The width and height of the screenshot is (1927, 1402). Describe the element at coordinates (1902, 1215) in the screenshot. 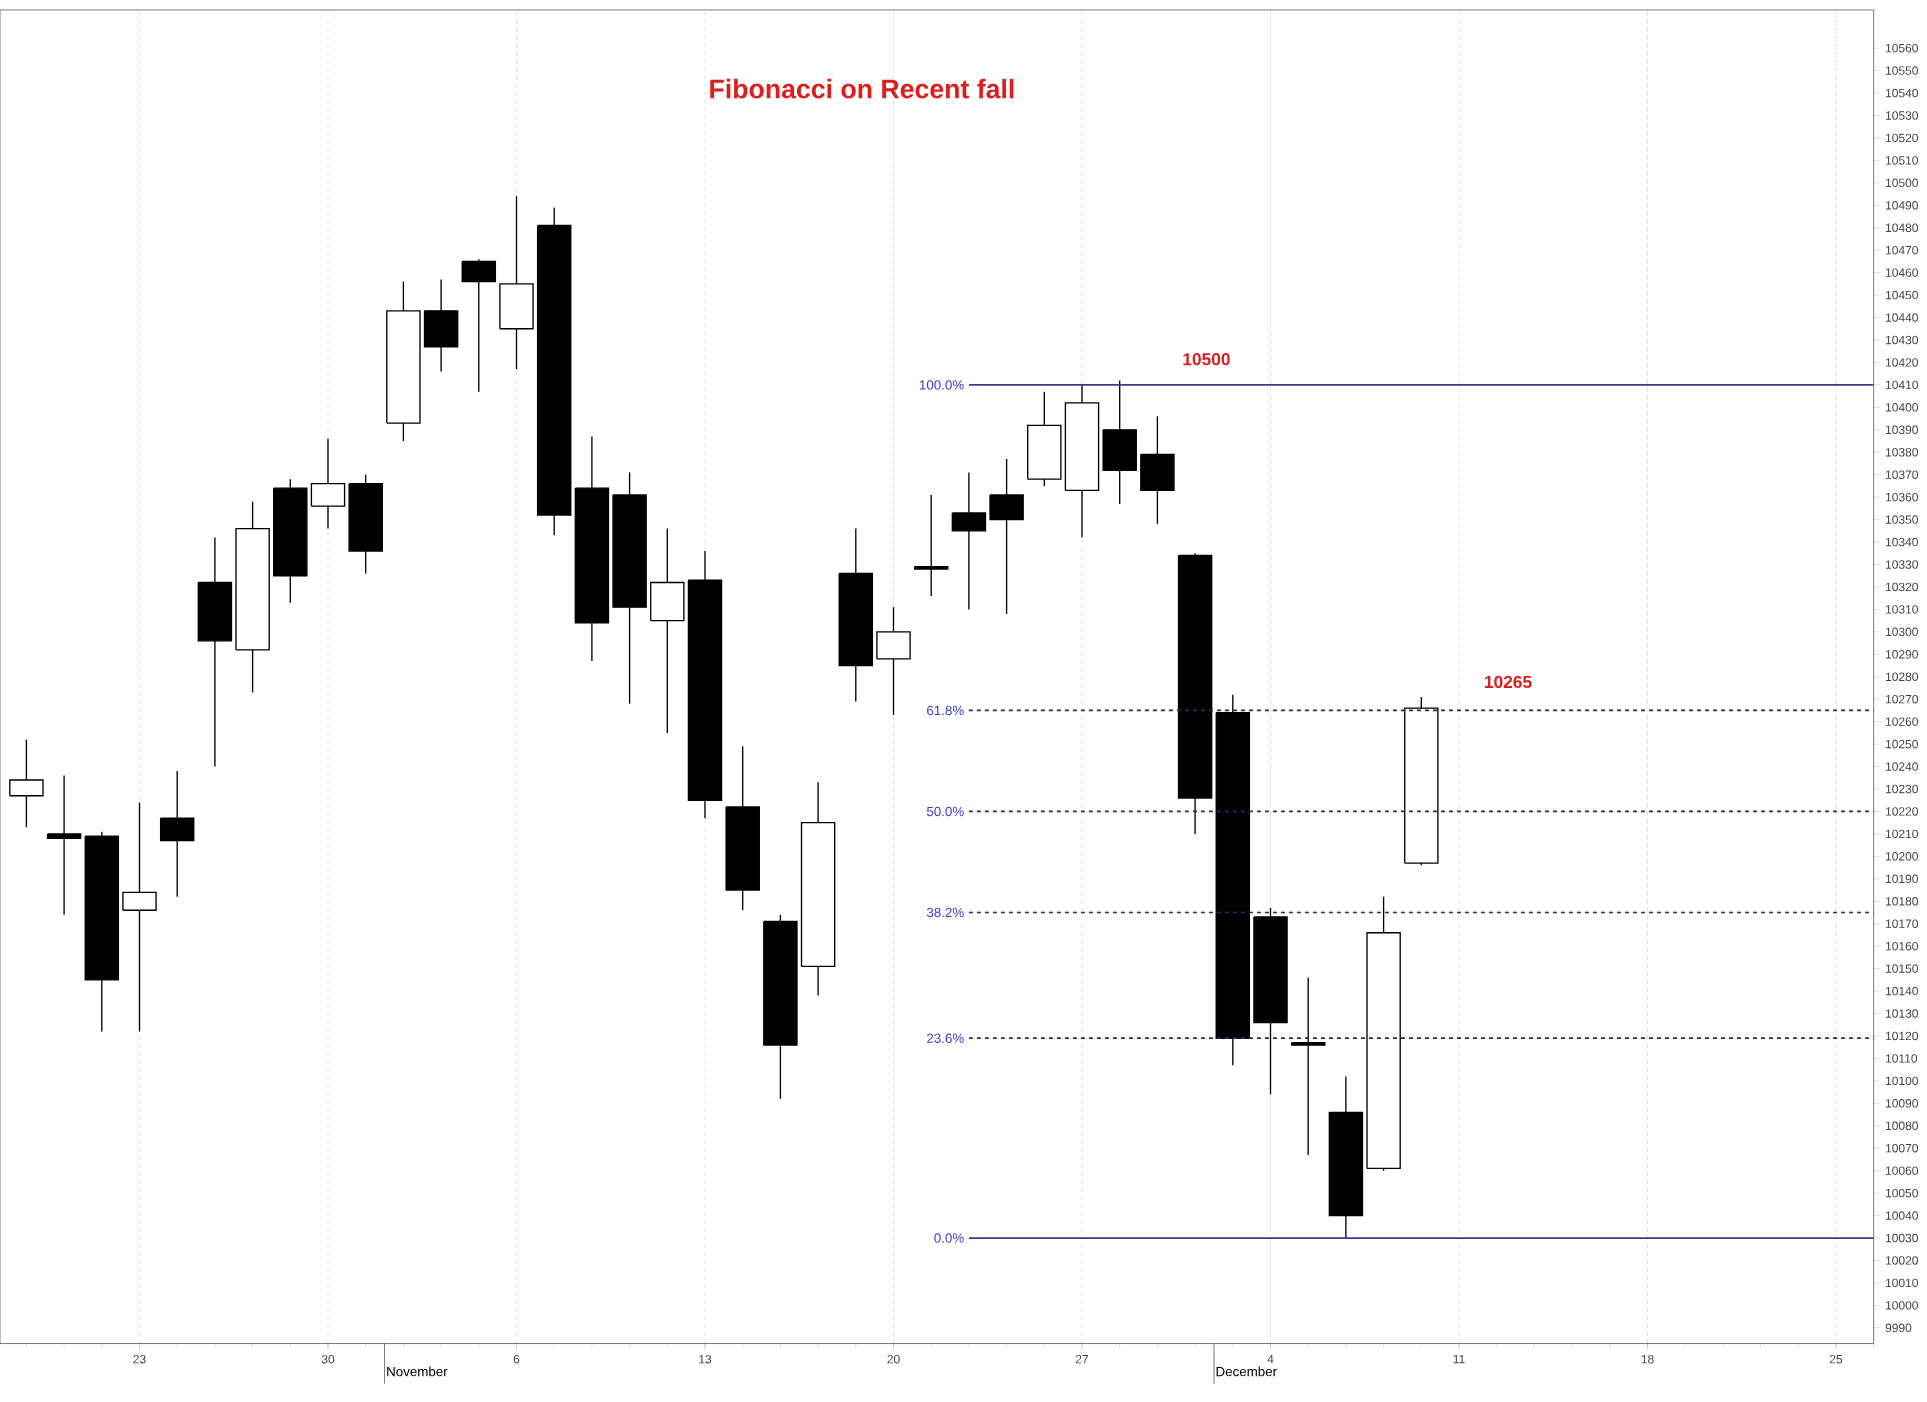

I see `y-tick-label: 10040` at that location.